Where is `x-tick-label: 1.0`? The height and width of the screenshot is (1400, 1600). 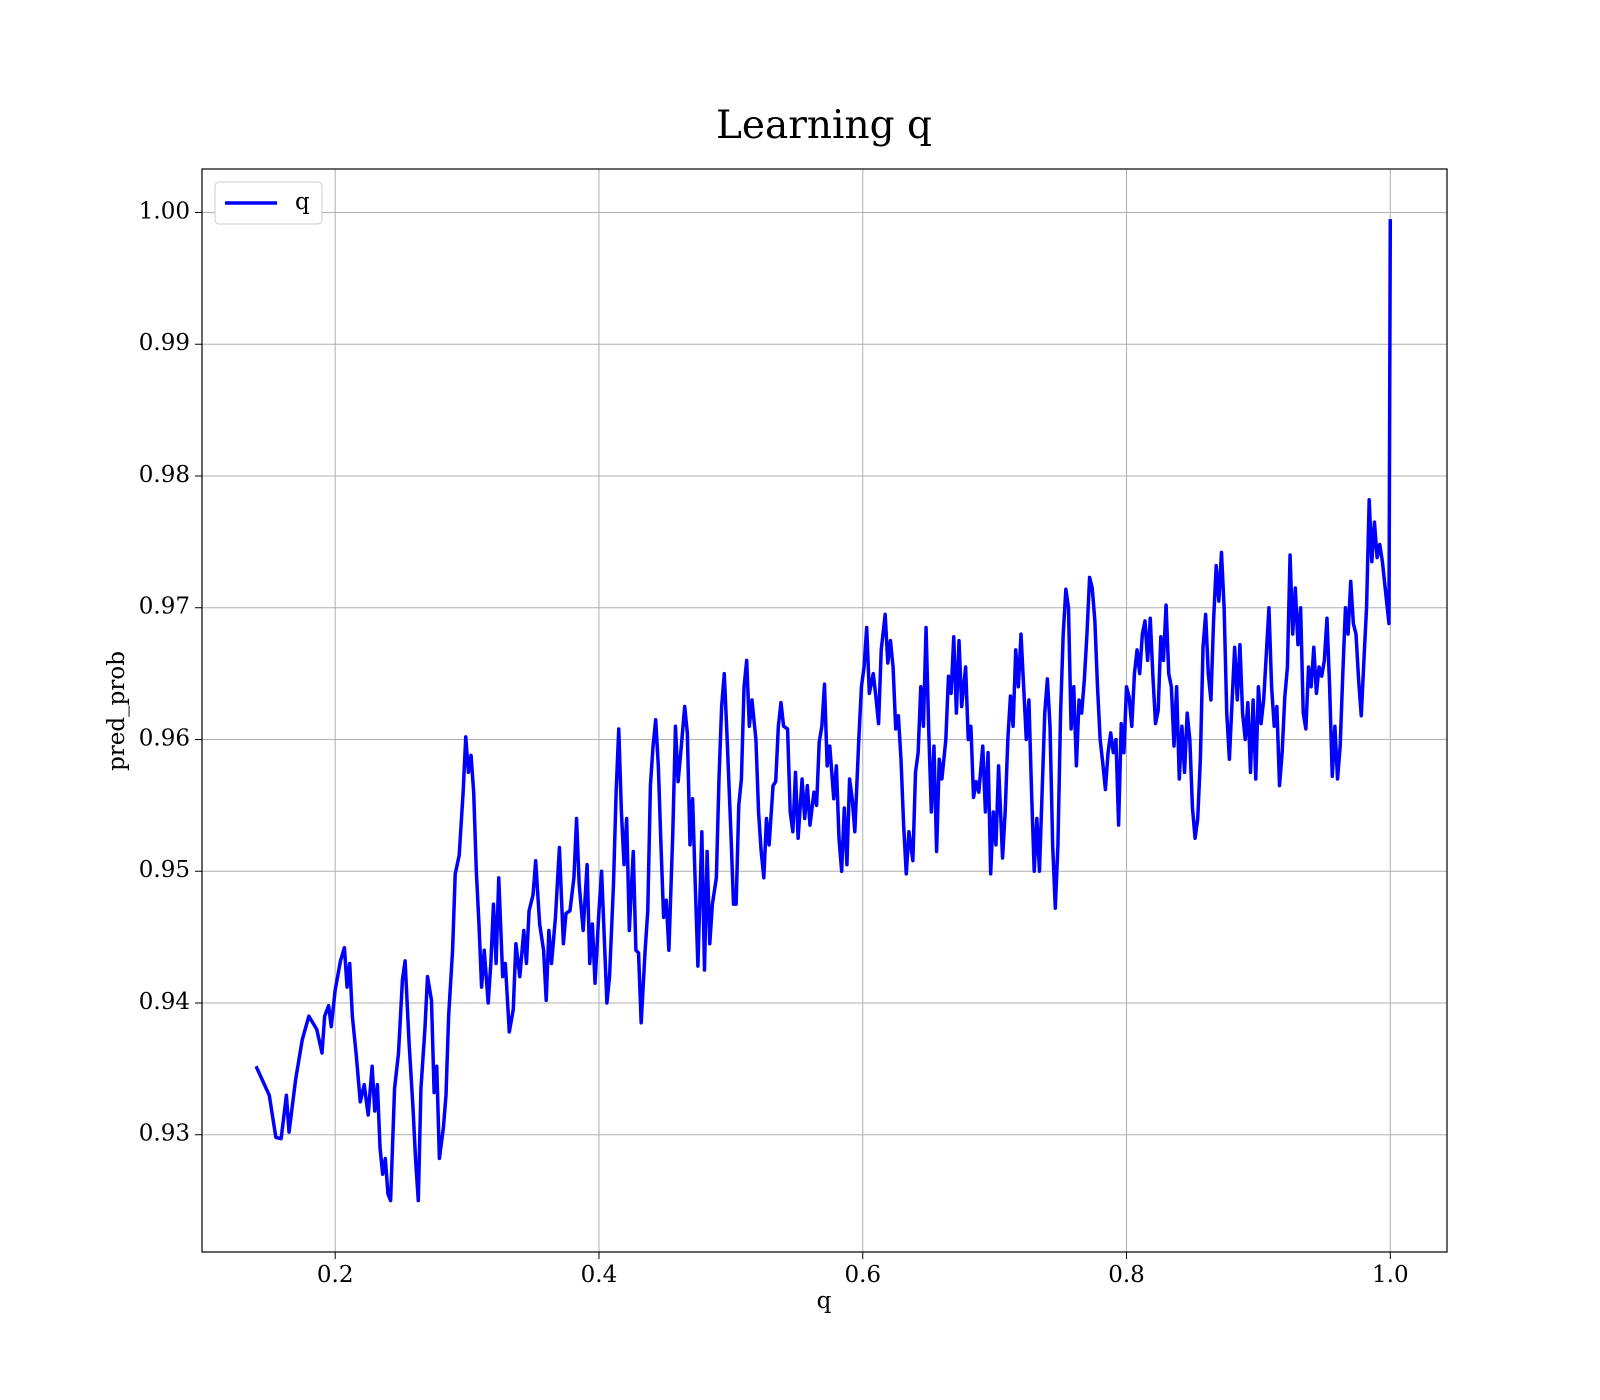 x-tick-label: 1.0 is located at coordinates (1390, 1275).